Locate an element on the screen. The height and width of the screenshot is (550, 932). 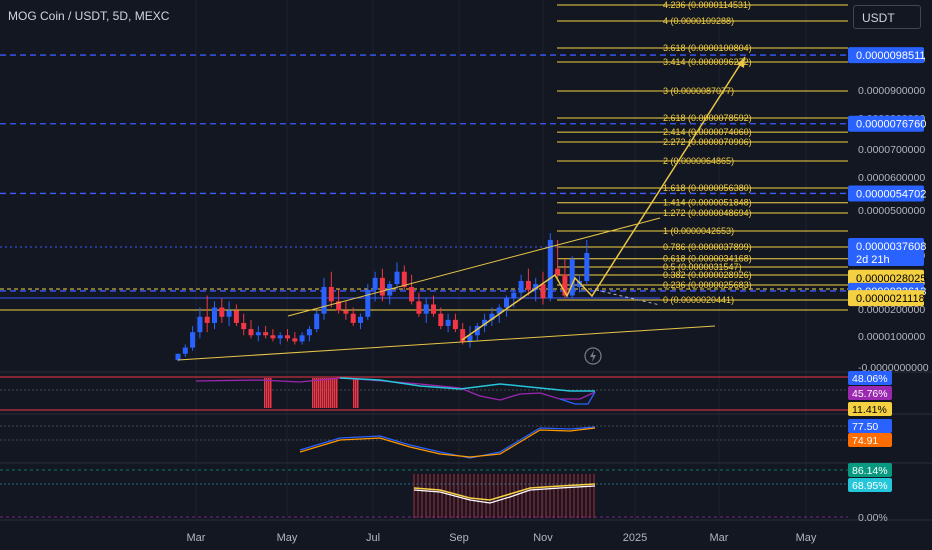
currency-button: USDT is located at coordinates (887, 17).